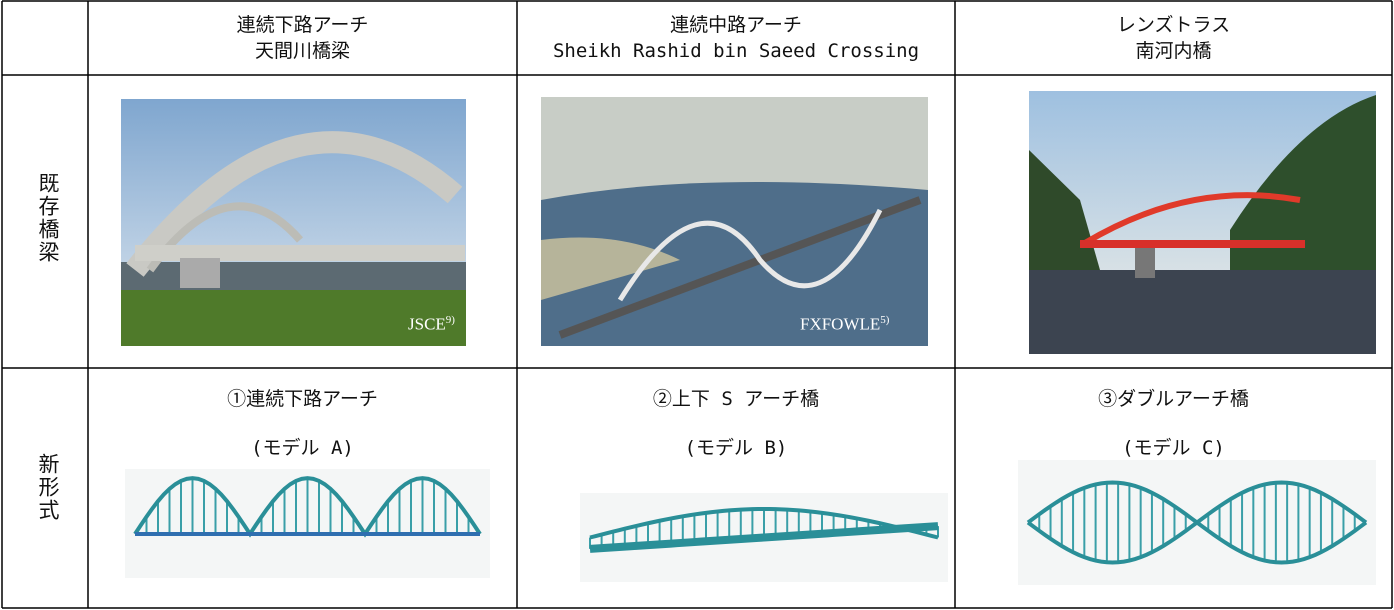 This screenshot has width=1394, height=610. Describe the element at coordinates (840, 324) in the screenshot. I see `credit-text: FXFOWLE` at that location.